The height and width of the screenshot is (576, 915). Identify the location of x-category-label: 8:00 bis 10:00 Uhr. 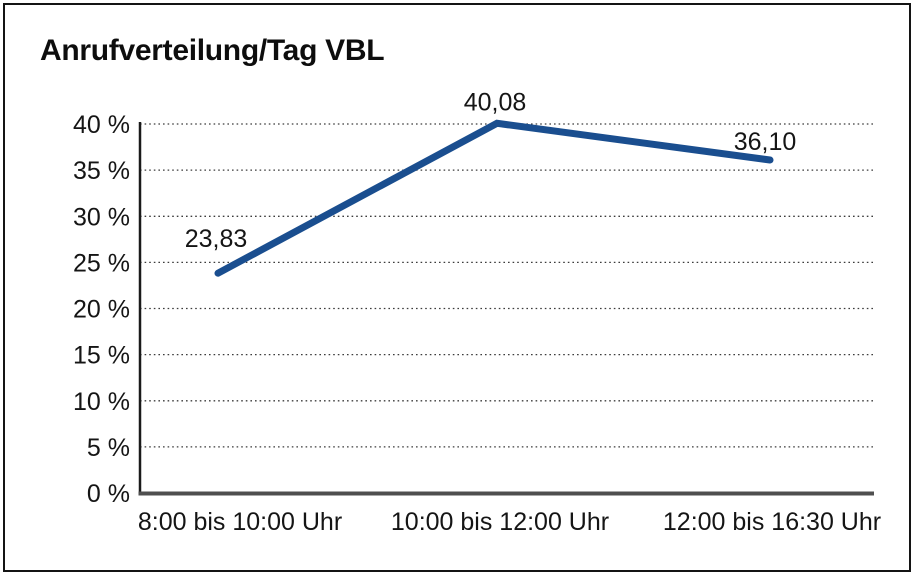
(240, 522).